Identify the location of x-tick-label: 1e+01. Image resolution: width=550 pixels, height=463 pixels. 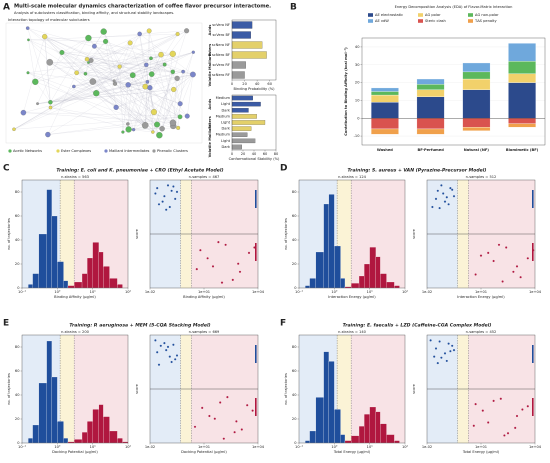
(204, 447).